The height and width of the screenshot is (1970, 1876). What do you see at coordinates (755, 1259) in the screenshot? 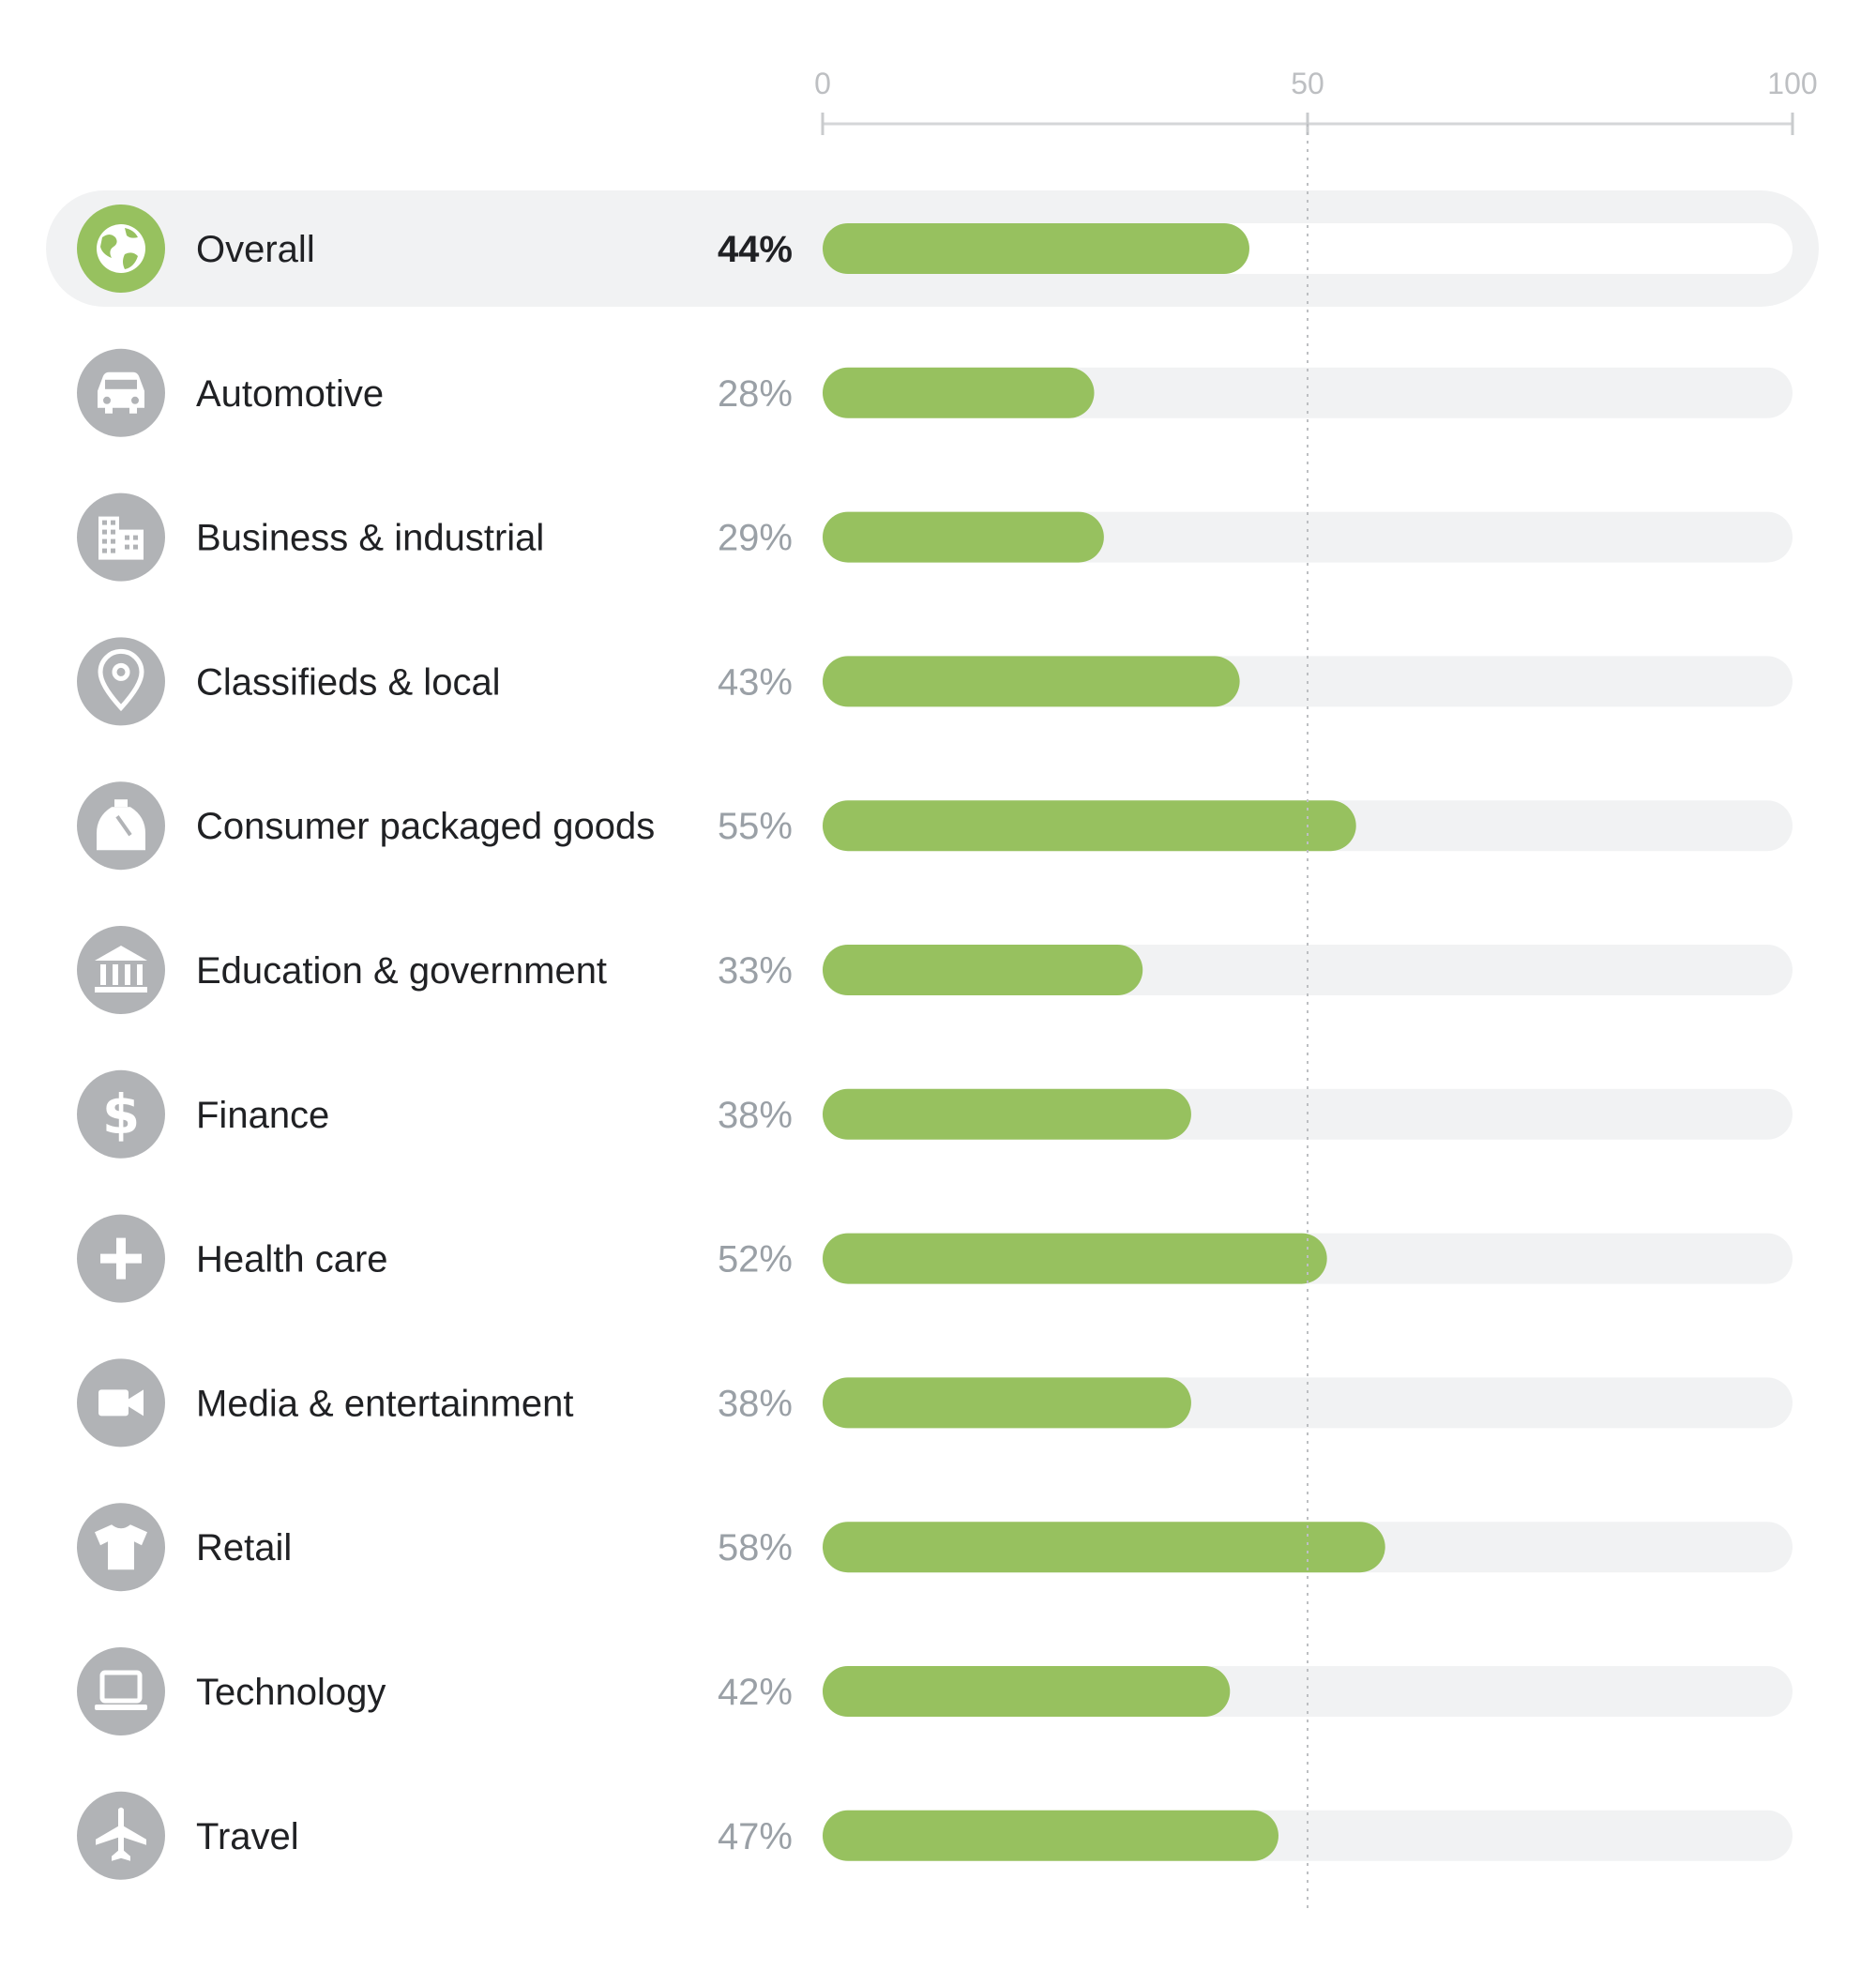
I see `value-label: 52%` at bounding box center [755, 1259].